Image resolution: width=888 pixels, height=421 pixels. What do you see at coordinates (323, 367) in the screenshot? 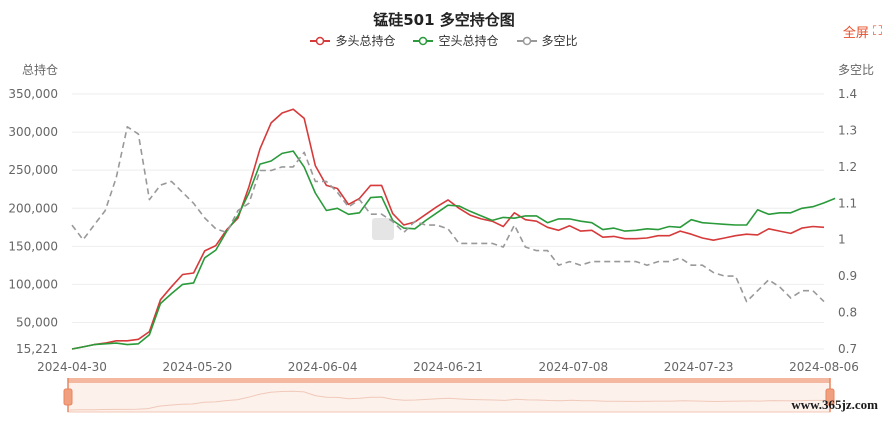
I see `x-tick-label: 2024-06-04` at bounding box center [323, 367].